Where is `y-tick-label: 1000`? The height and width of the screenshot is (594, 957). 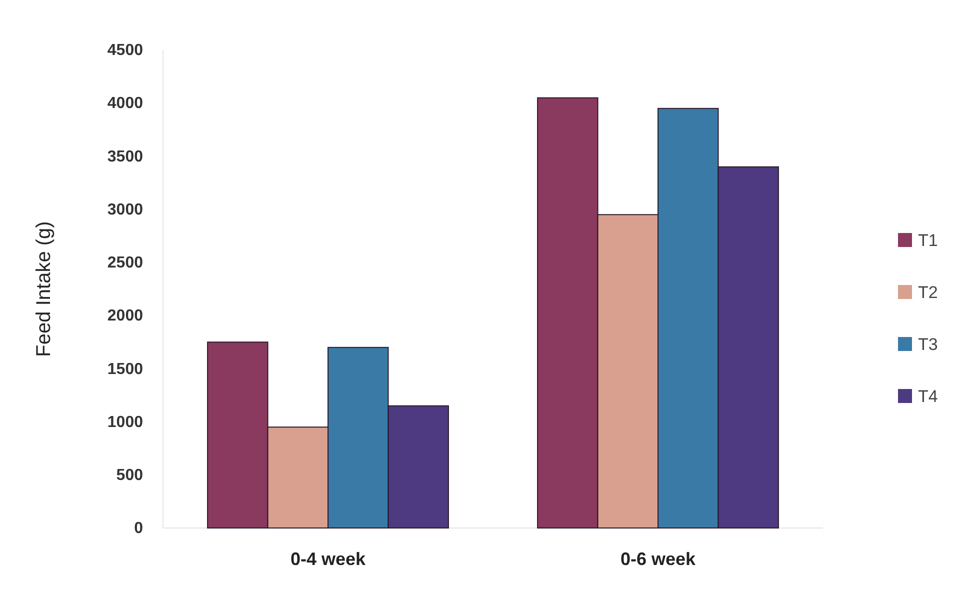
y-tick-label: 1000 is located at coordinates (125, 422).